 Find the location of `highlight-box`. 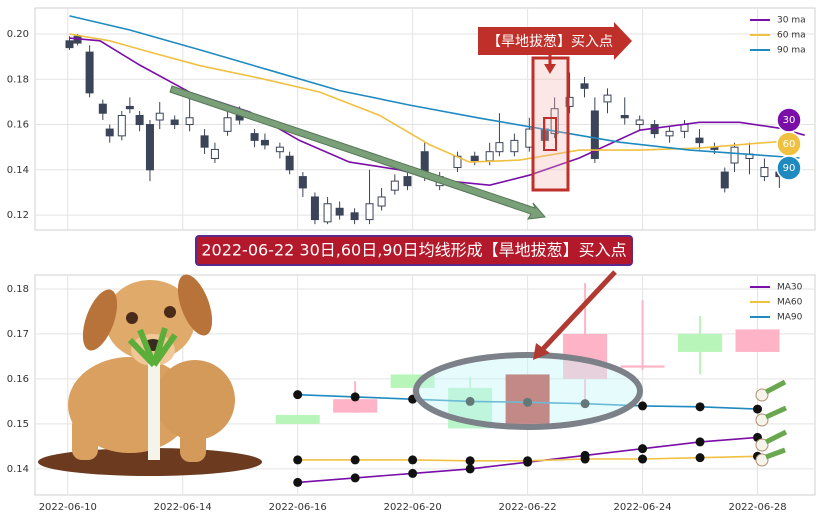

highlight-box is located at coordinates (550, 124).